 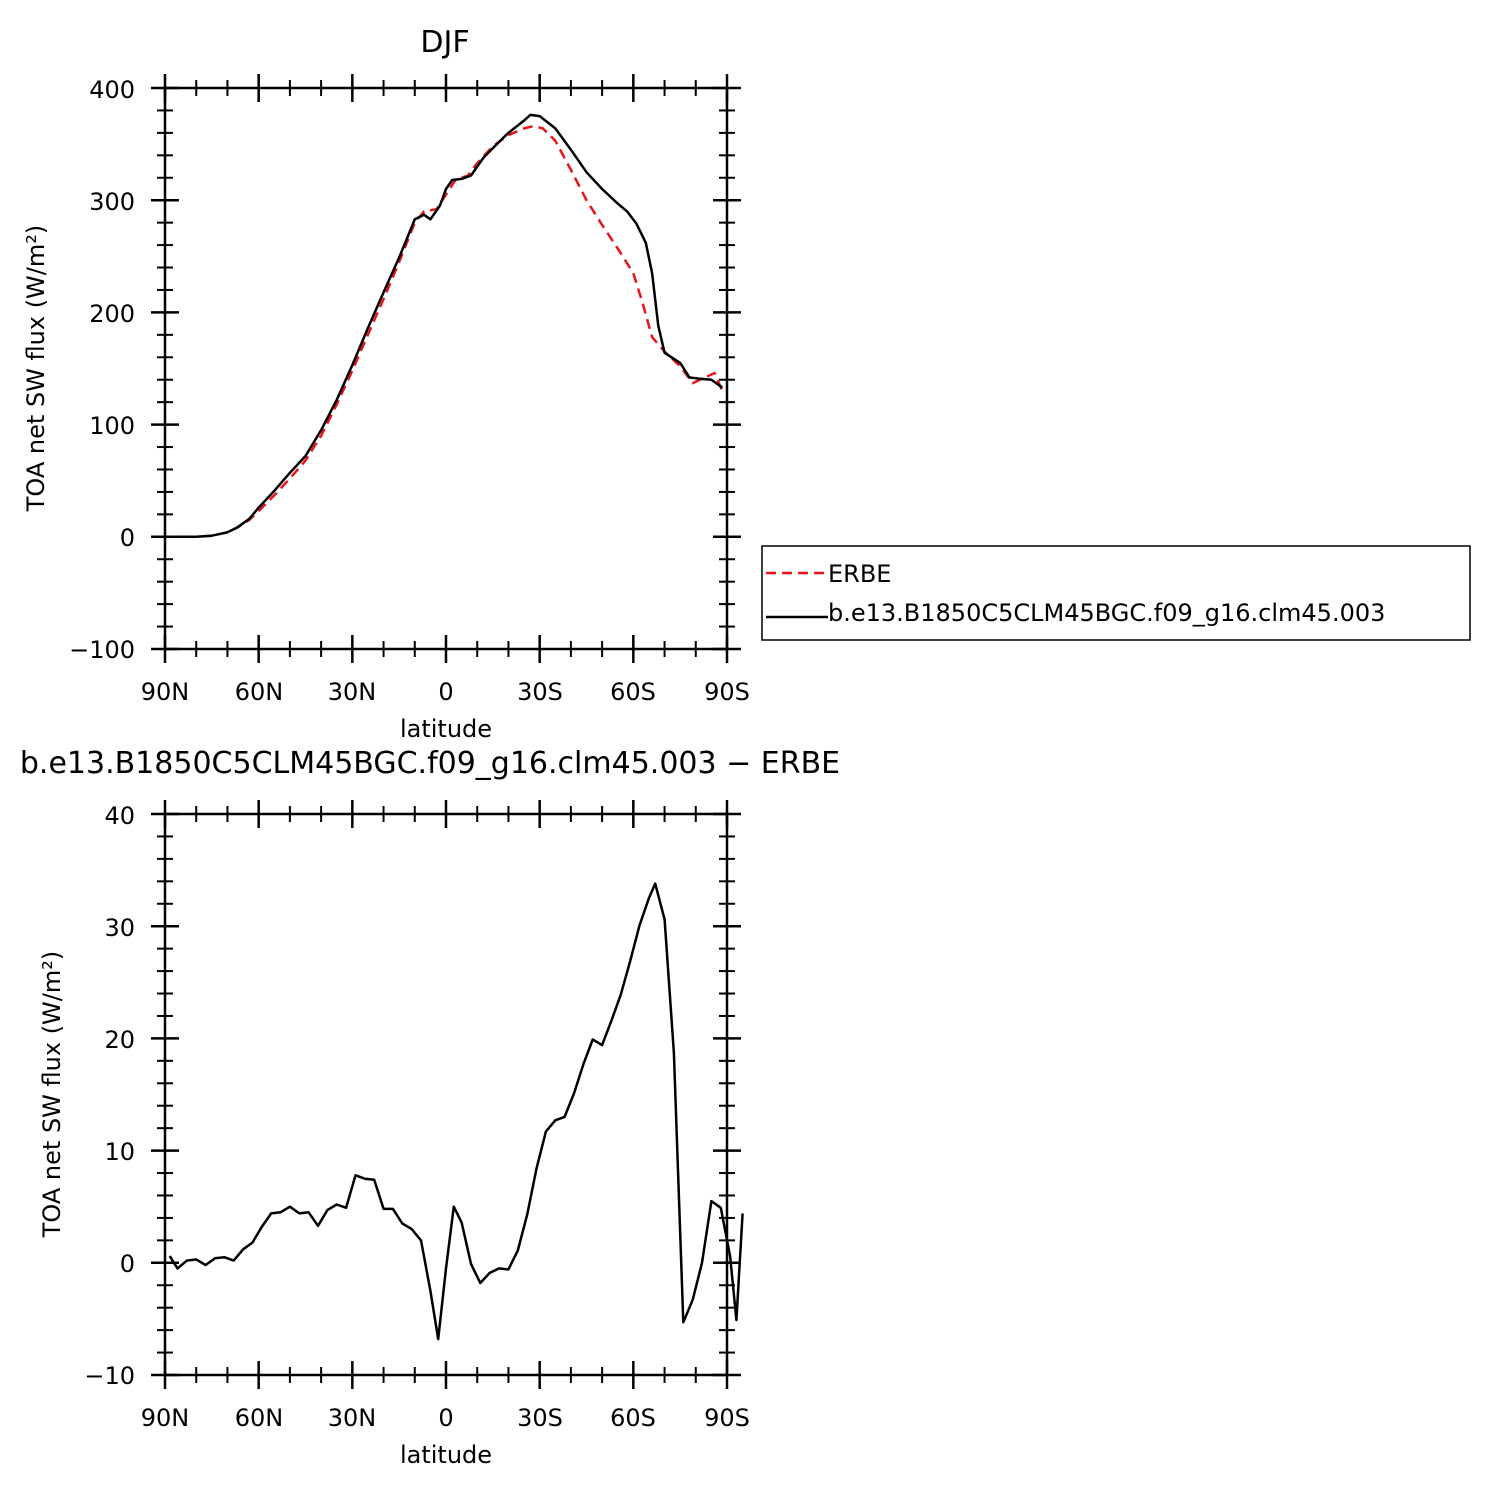 What do you see at coordinates (165, 692) in the screenshot?
I see `top-x-tick-label: 90N` at bounding box center [165, 692].